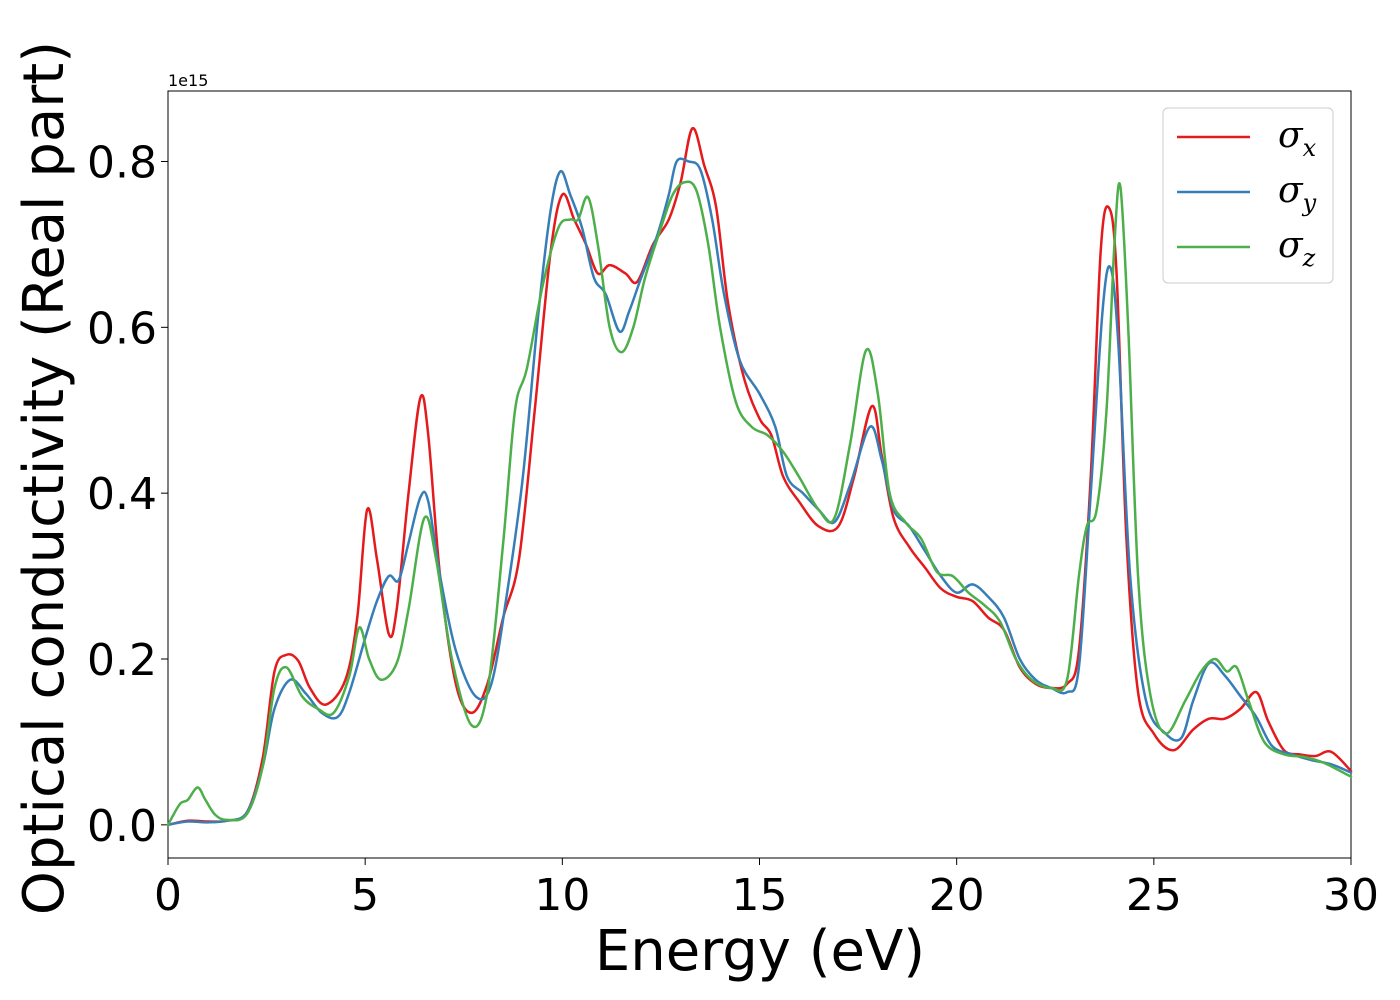 The height and width of the screenshot is (1000, 1400). Describe the element at coordinates (122, 826) in the screenshot. I see `y-tick-label: 0.0` at that location.